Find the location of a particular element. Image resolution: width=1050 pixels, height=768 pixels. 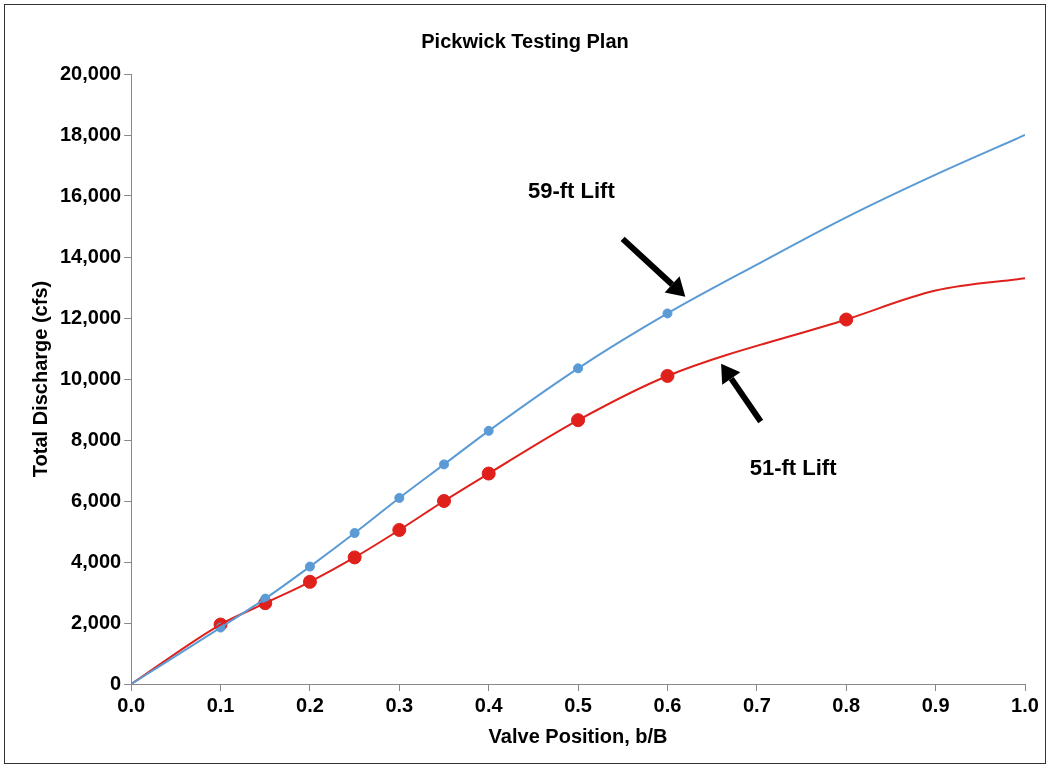

x-tick-label: 0.3 is located at coordinates (399, 704).